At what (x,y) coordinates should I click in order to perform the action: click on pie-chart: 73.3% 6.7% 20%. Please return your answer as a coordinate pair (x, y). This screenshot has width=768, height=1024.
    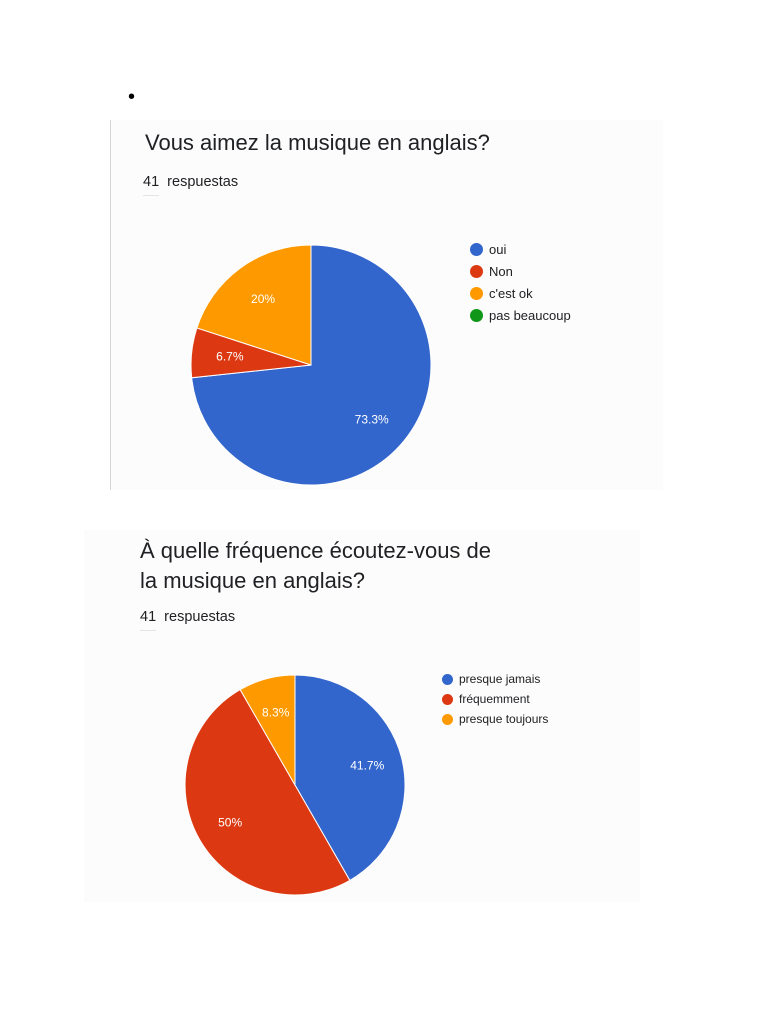
    Looking at the image, I should click on (311, 365).